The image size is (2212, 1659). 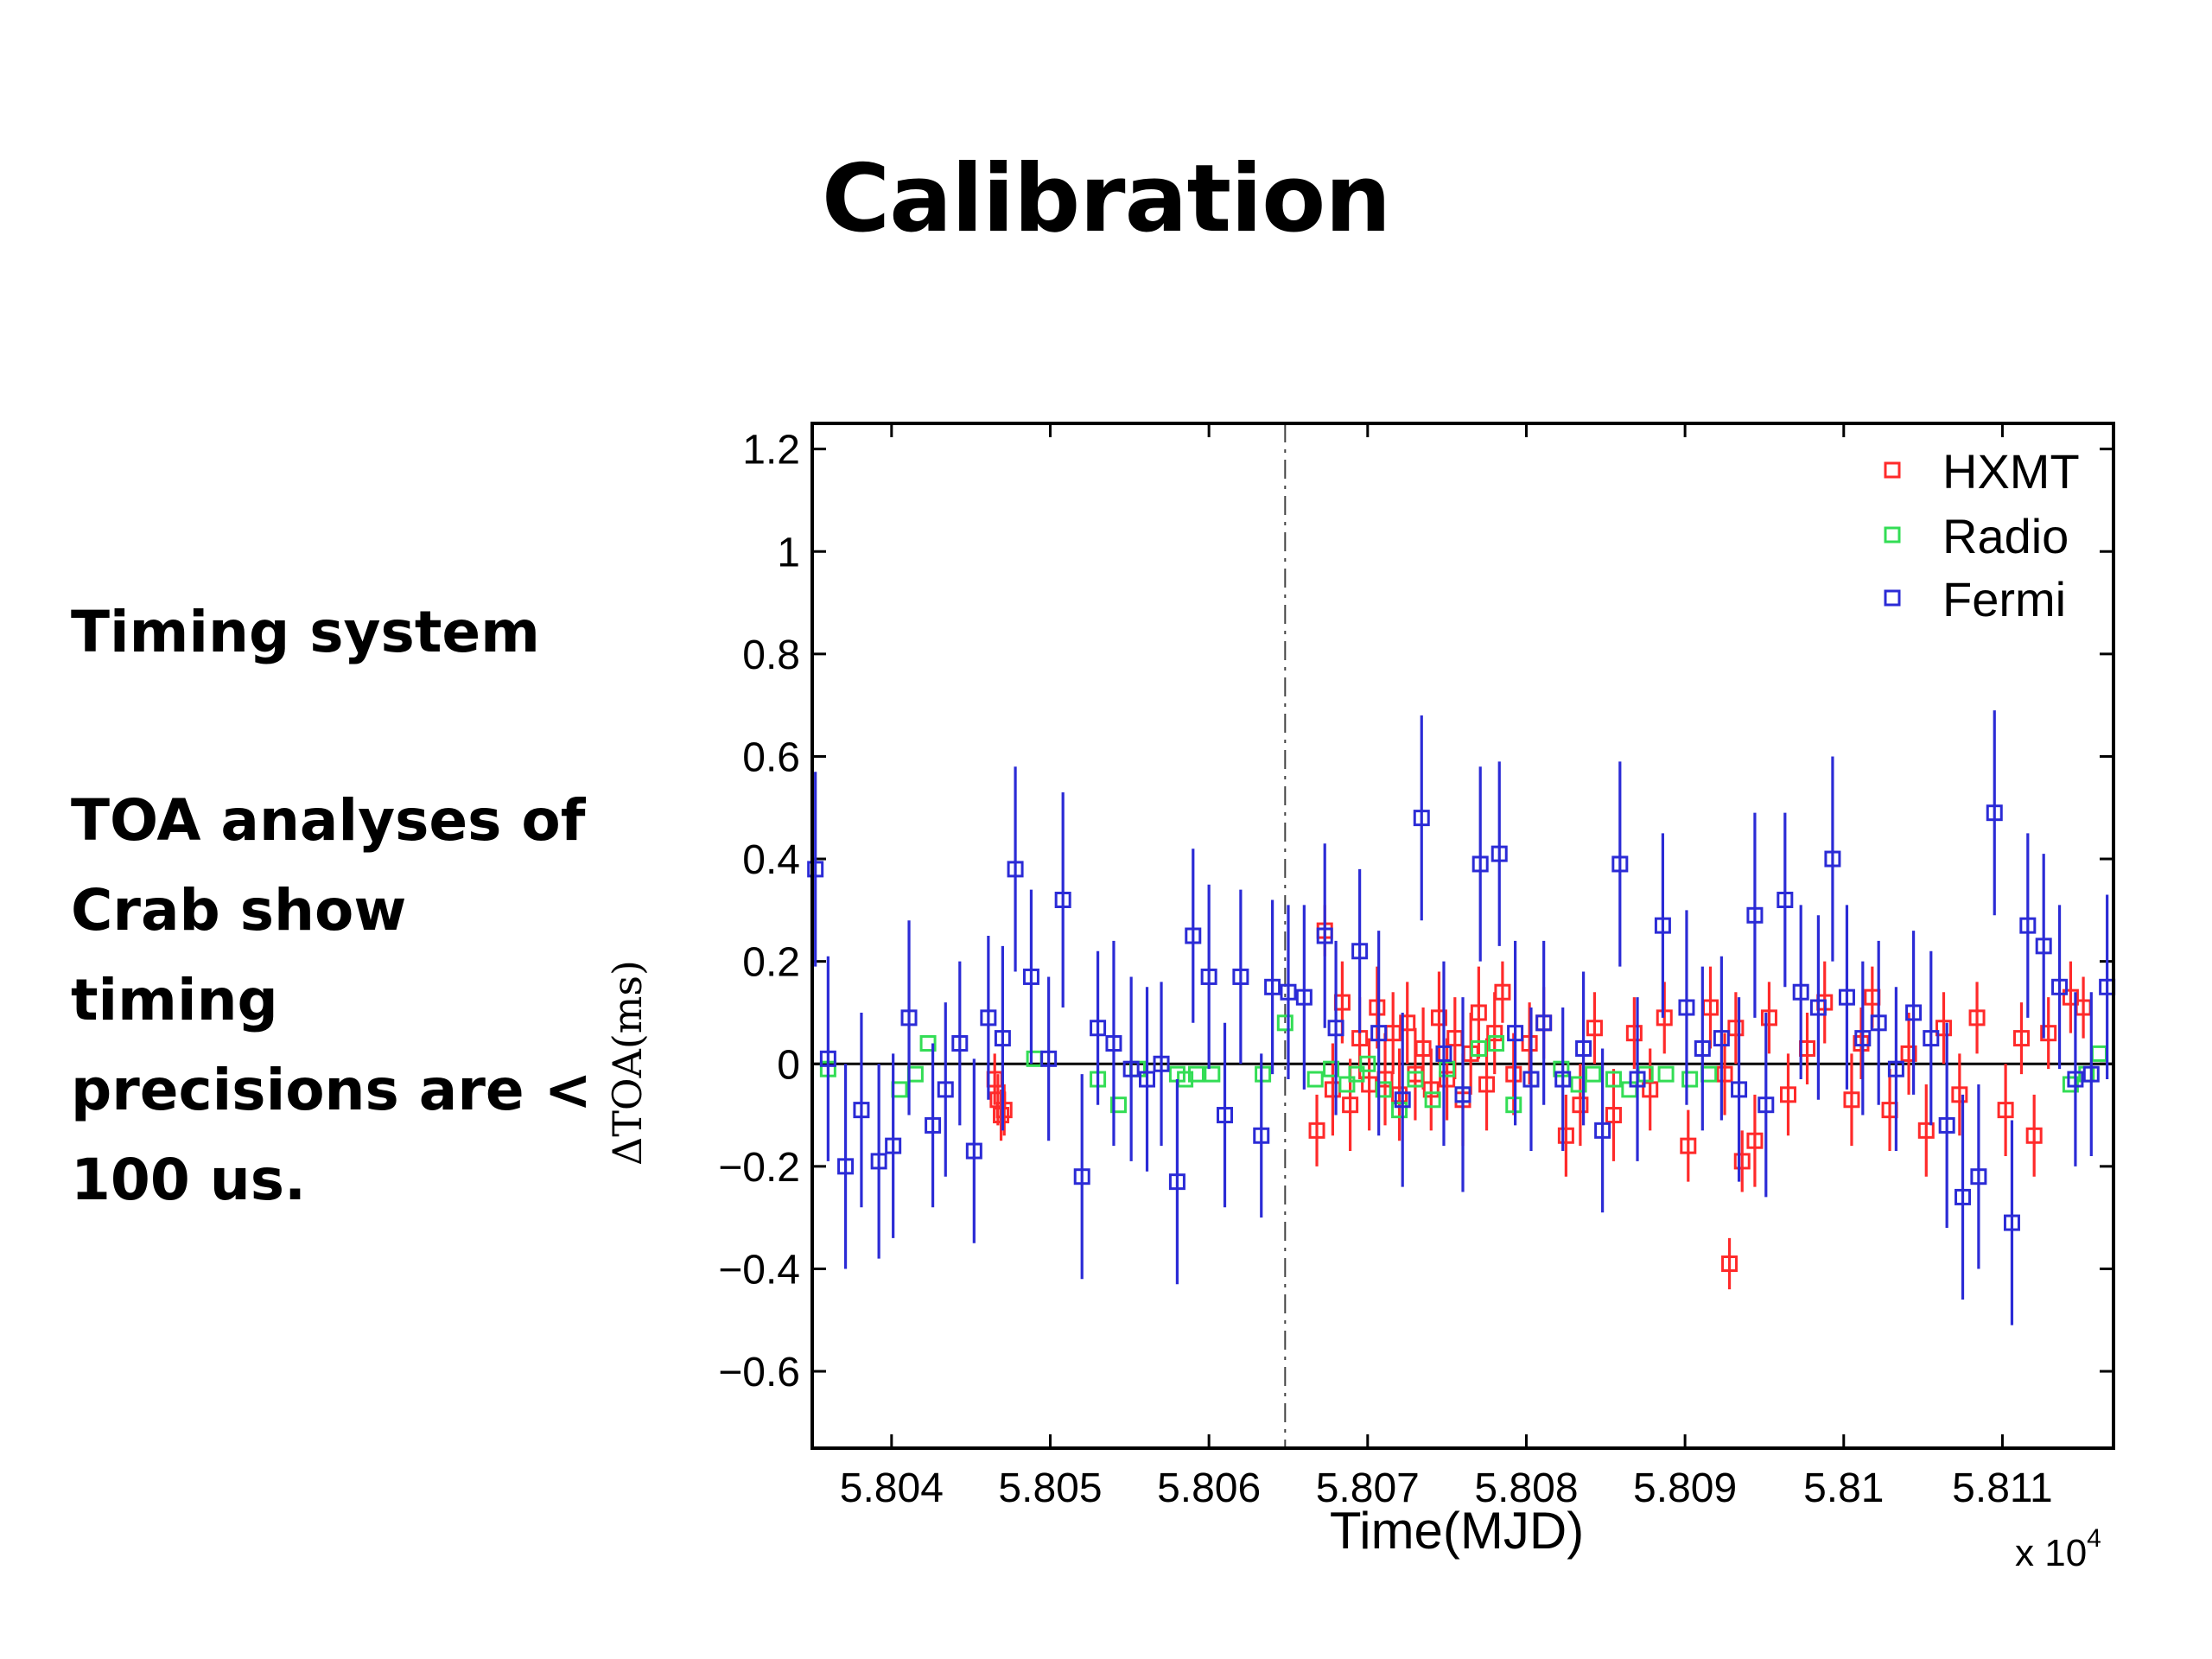 I want to click on legend-label-radio: Radio, so click(x=2005, y=536).